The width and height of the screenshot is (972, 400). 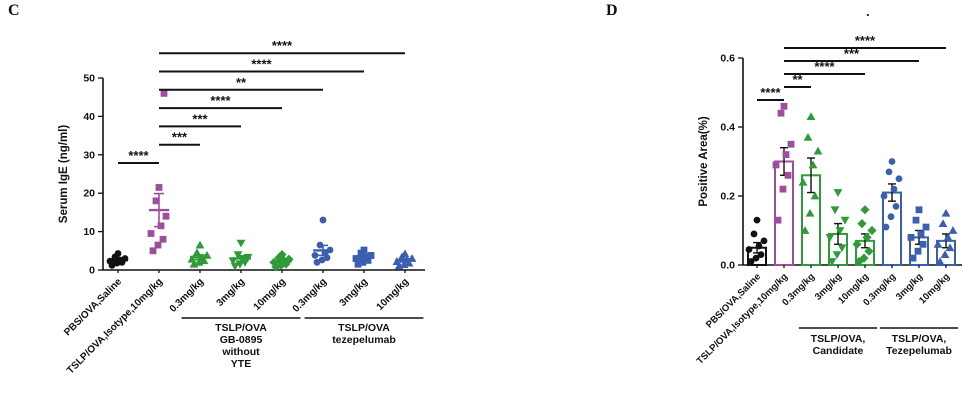 I want to click on y-tick-label: 10, so click(x=89, y=232).